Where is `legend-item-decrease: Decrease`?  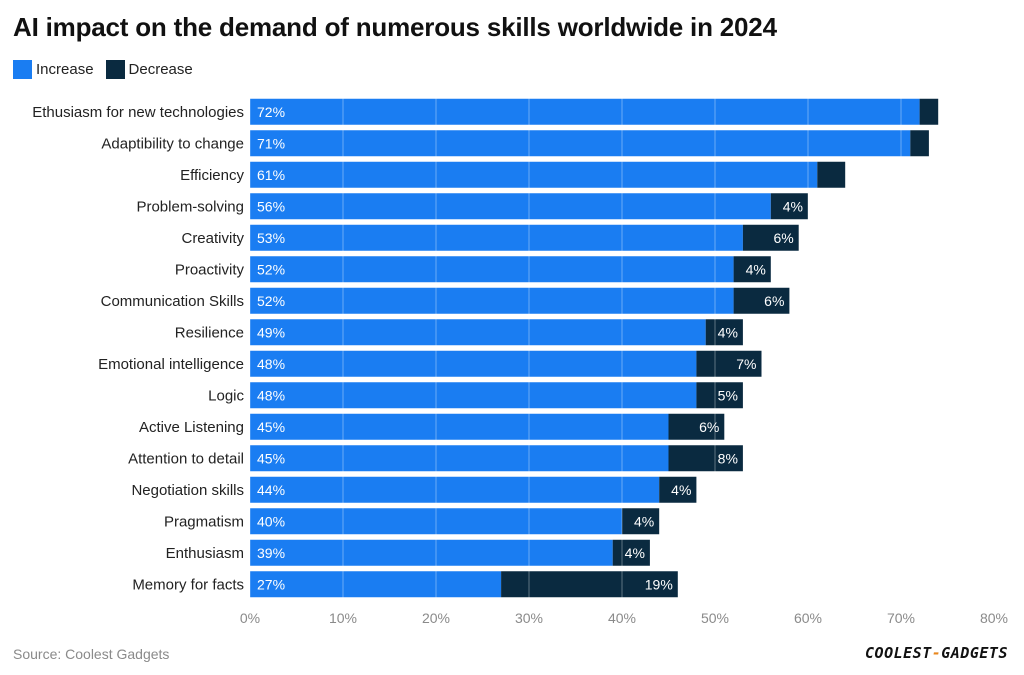 legend-item-decrease: Decrease is located at coordinates (149, 69).